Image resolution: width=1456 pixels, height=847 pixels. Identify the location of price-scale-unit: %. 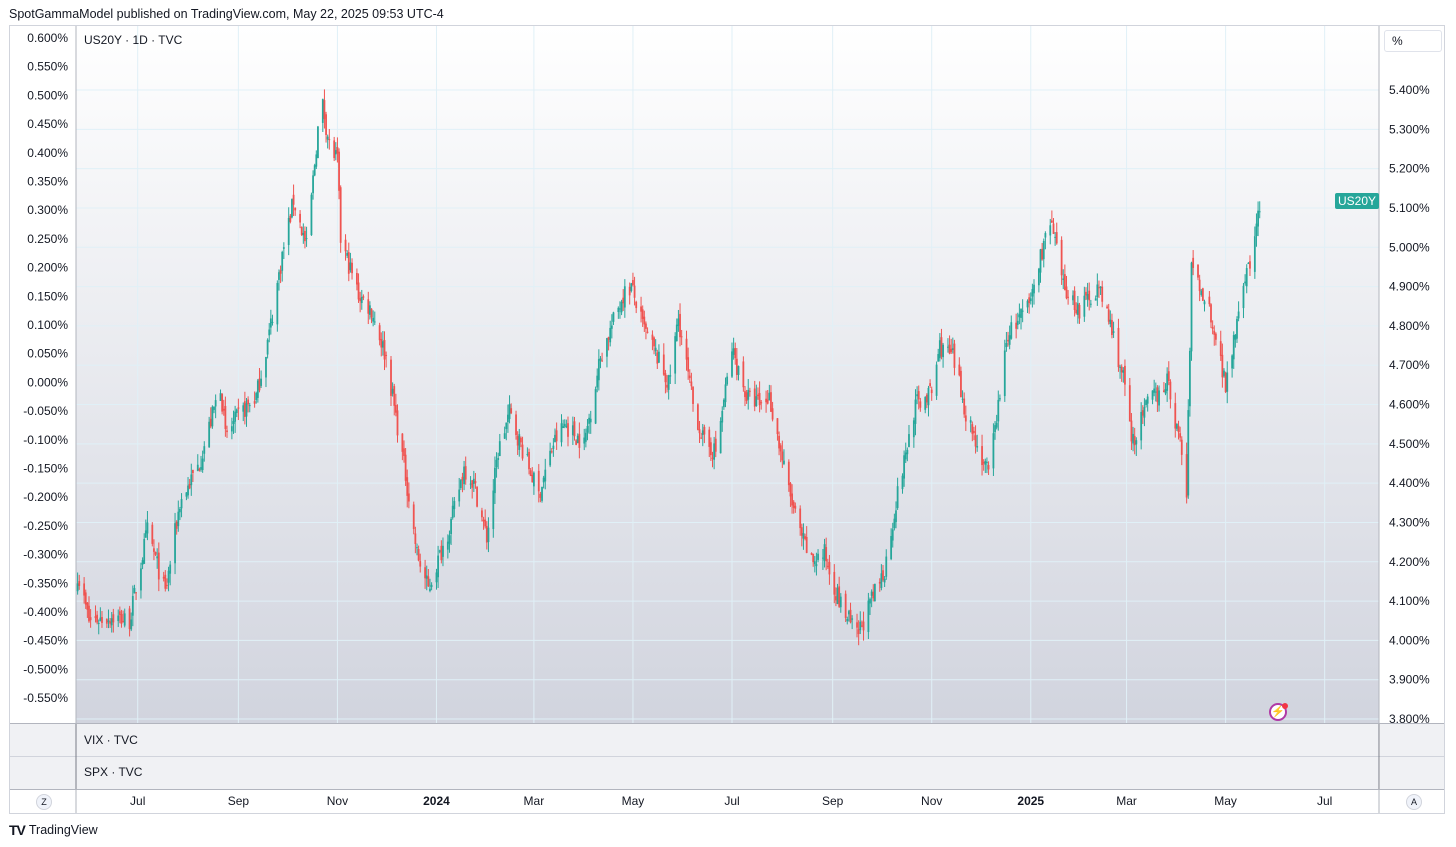
(1413, 41).